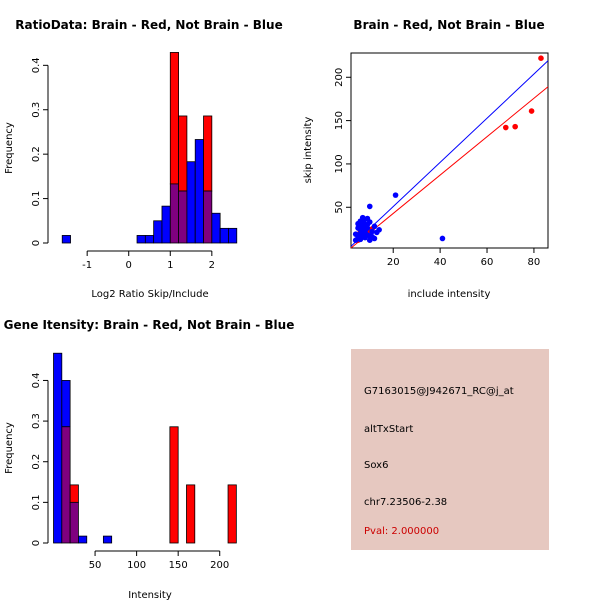 Image resolution: width=600 pixels, height=604 pixels. Describe the element at coordinates (534, 262) in the screenshot. I see `scatter-x-tick-label: 80` at that location.